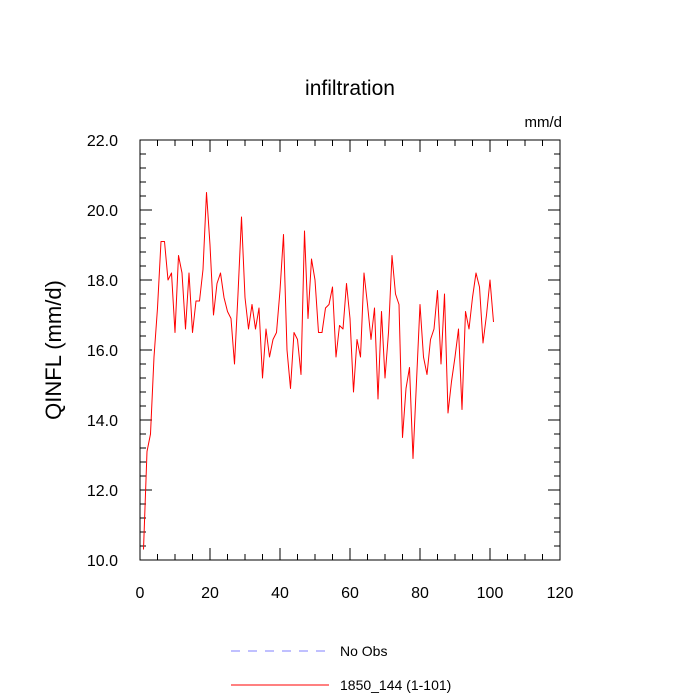  I want to click on y-tick-label: 10.0, so click(102, 561).